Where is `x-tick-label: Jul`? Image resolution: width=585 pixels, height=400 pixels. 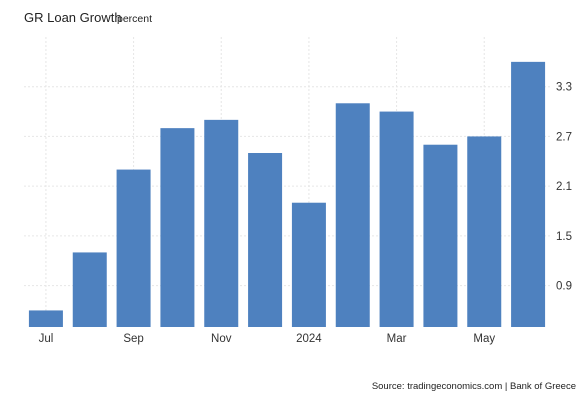
x-tick-label: Jul is located at coordinates (46, 339).